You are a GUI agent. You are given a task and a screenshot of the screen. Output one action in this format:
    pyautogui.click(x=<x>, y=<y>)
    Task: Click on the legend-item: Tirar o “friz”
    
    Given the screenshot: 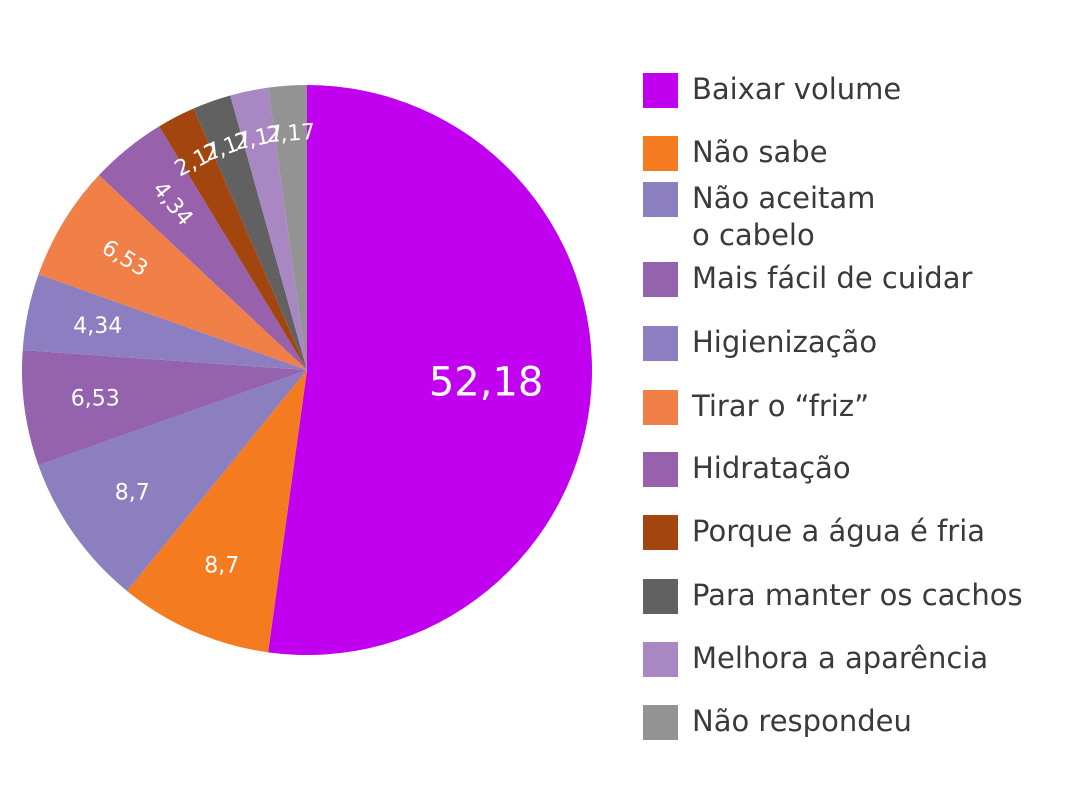 What is the action you would take?
    pyautogui.click(x=756, y=407)
    